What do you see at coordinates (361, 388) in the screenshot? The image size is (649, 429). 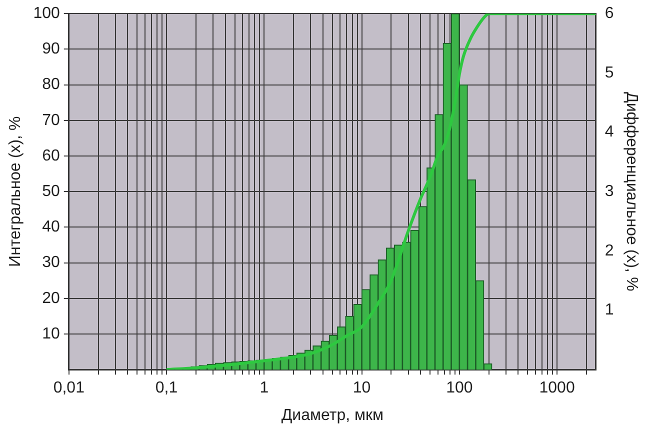 I see `x-tick-label: 10` at bounding box center [361, 388].